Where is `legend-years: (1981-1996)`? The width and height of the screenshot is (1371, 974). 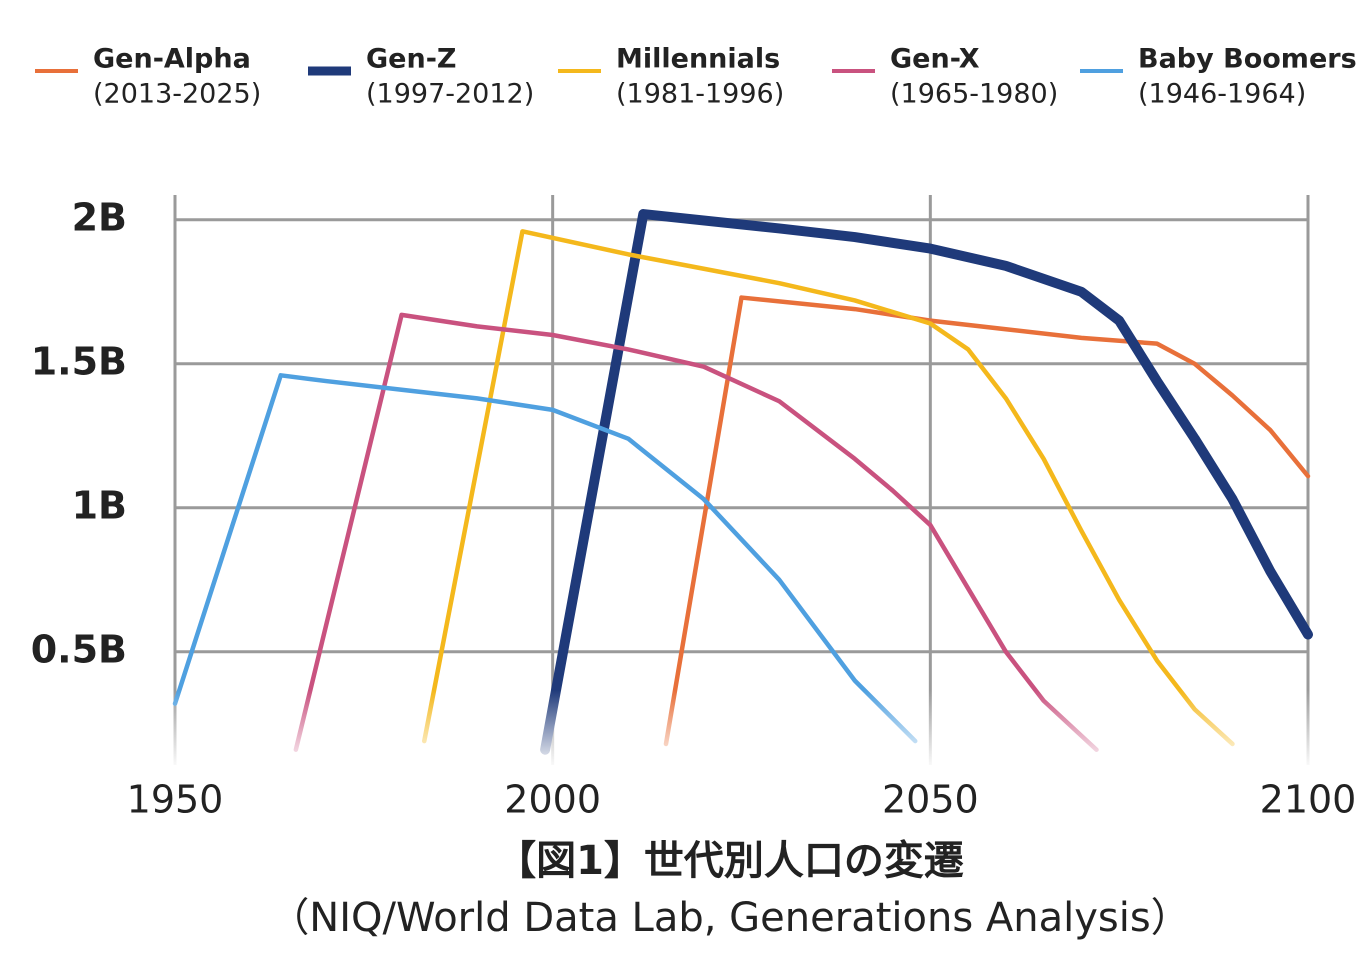
legend-years: (1981-1996) is located at coordinates (700, 94).